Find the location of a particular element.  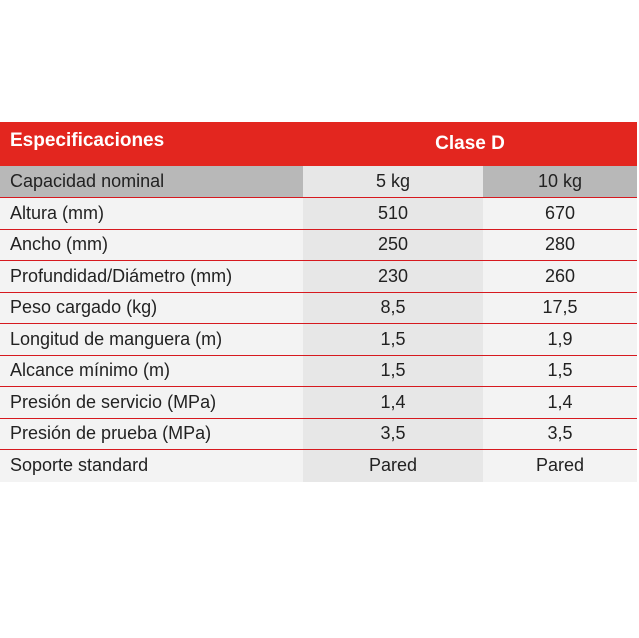

table-row: Peso cargado (kg) 8,5 17,5 is located at coordinates (318, 308).